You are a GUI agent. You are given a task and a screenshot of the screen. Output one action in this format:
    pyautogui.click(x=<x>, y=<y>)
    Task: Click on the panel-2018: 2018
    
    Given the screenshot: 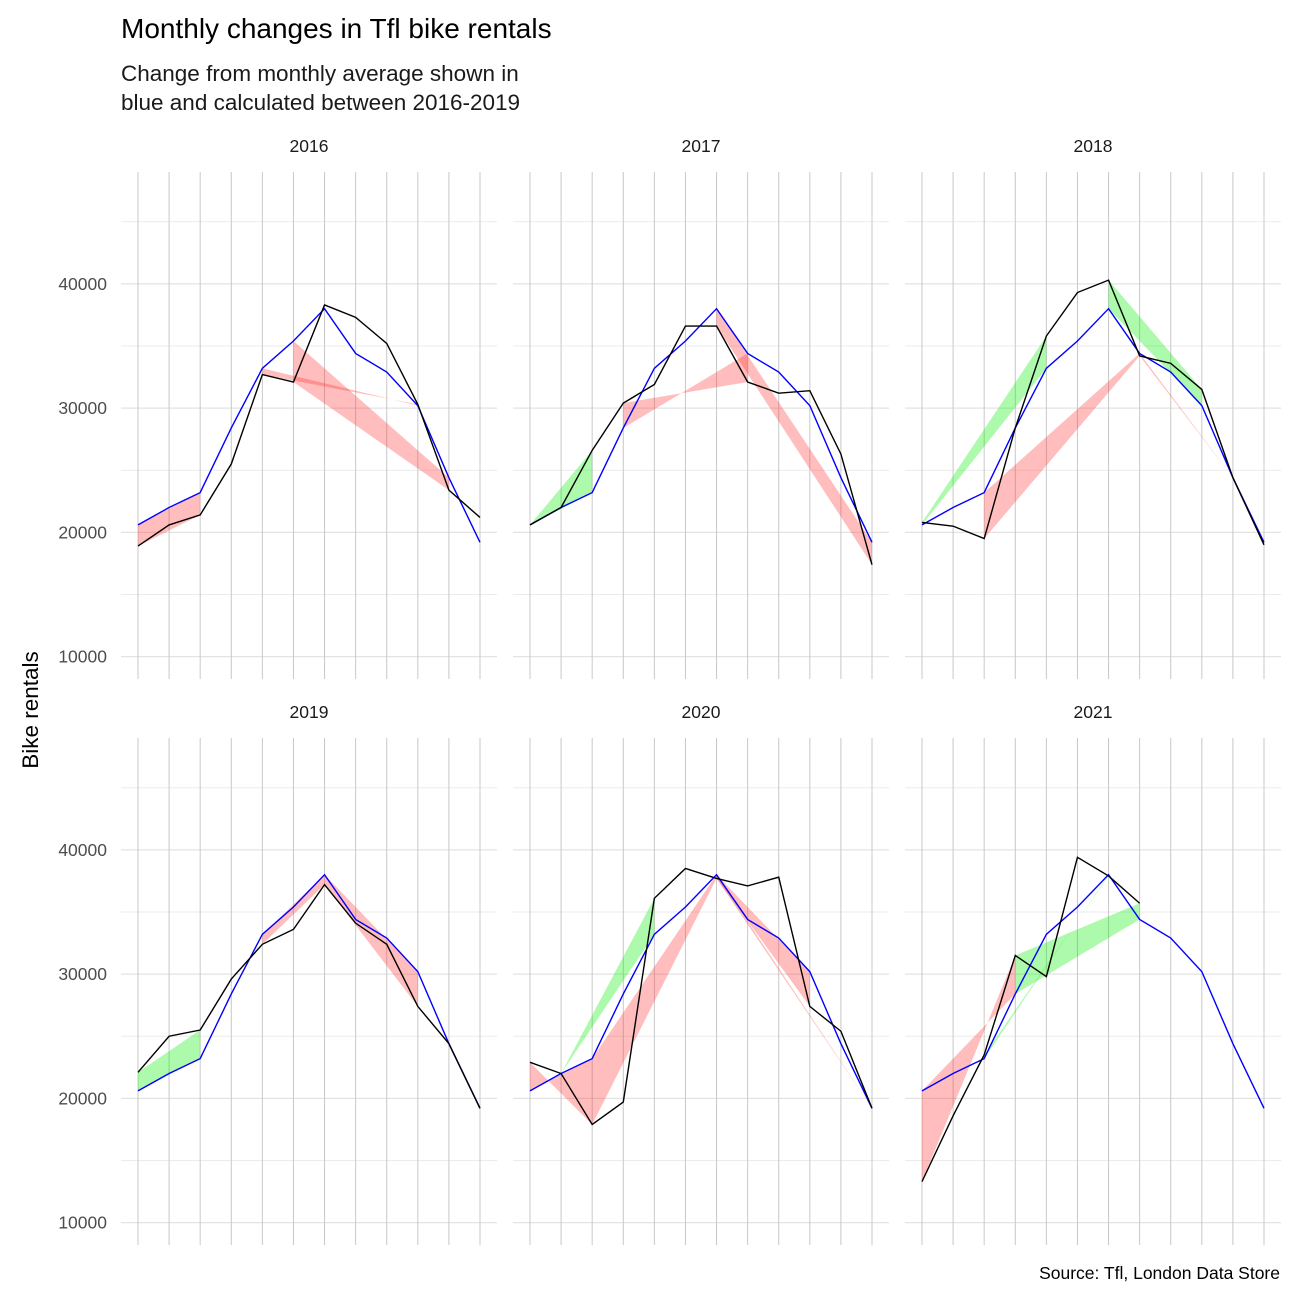 What is the action you would take?
    pyautogui.click(x=1093, y=407)
    